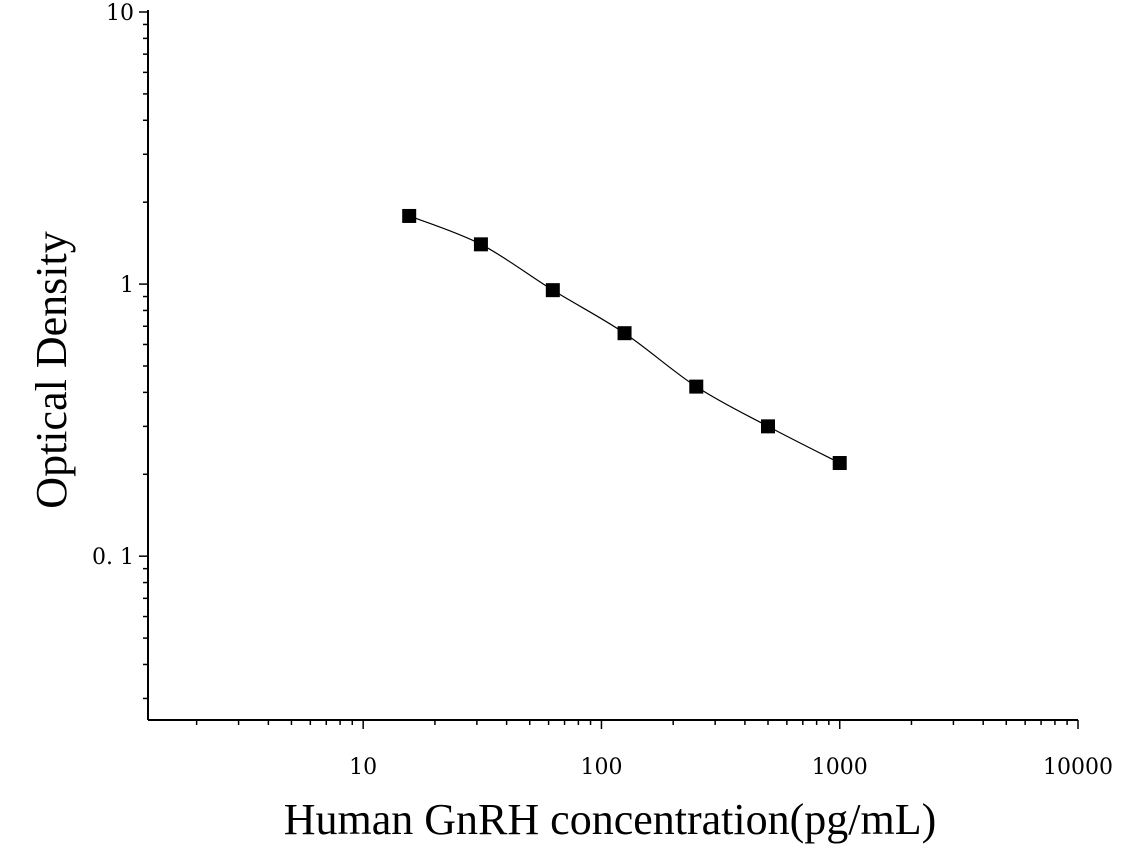 This screenshot has width=1125, height=845. Describe the element at coordinates (610, 819) in the screenshot. I see `x-axis-title: Human GnRH concentration(pg/mL)` at that location.